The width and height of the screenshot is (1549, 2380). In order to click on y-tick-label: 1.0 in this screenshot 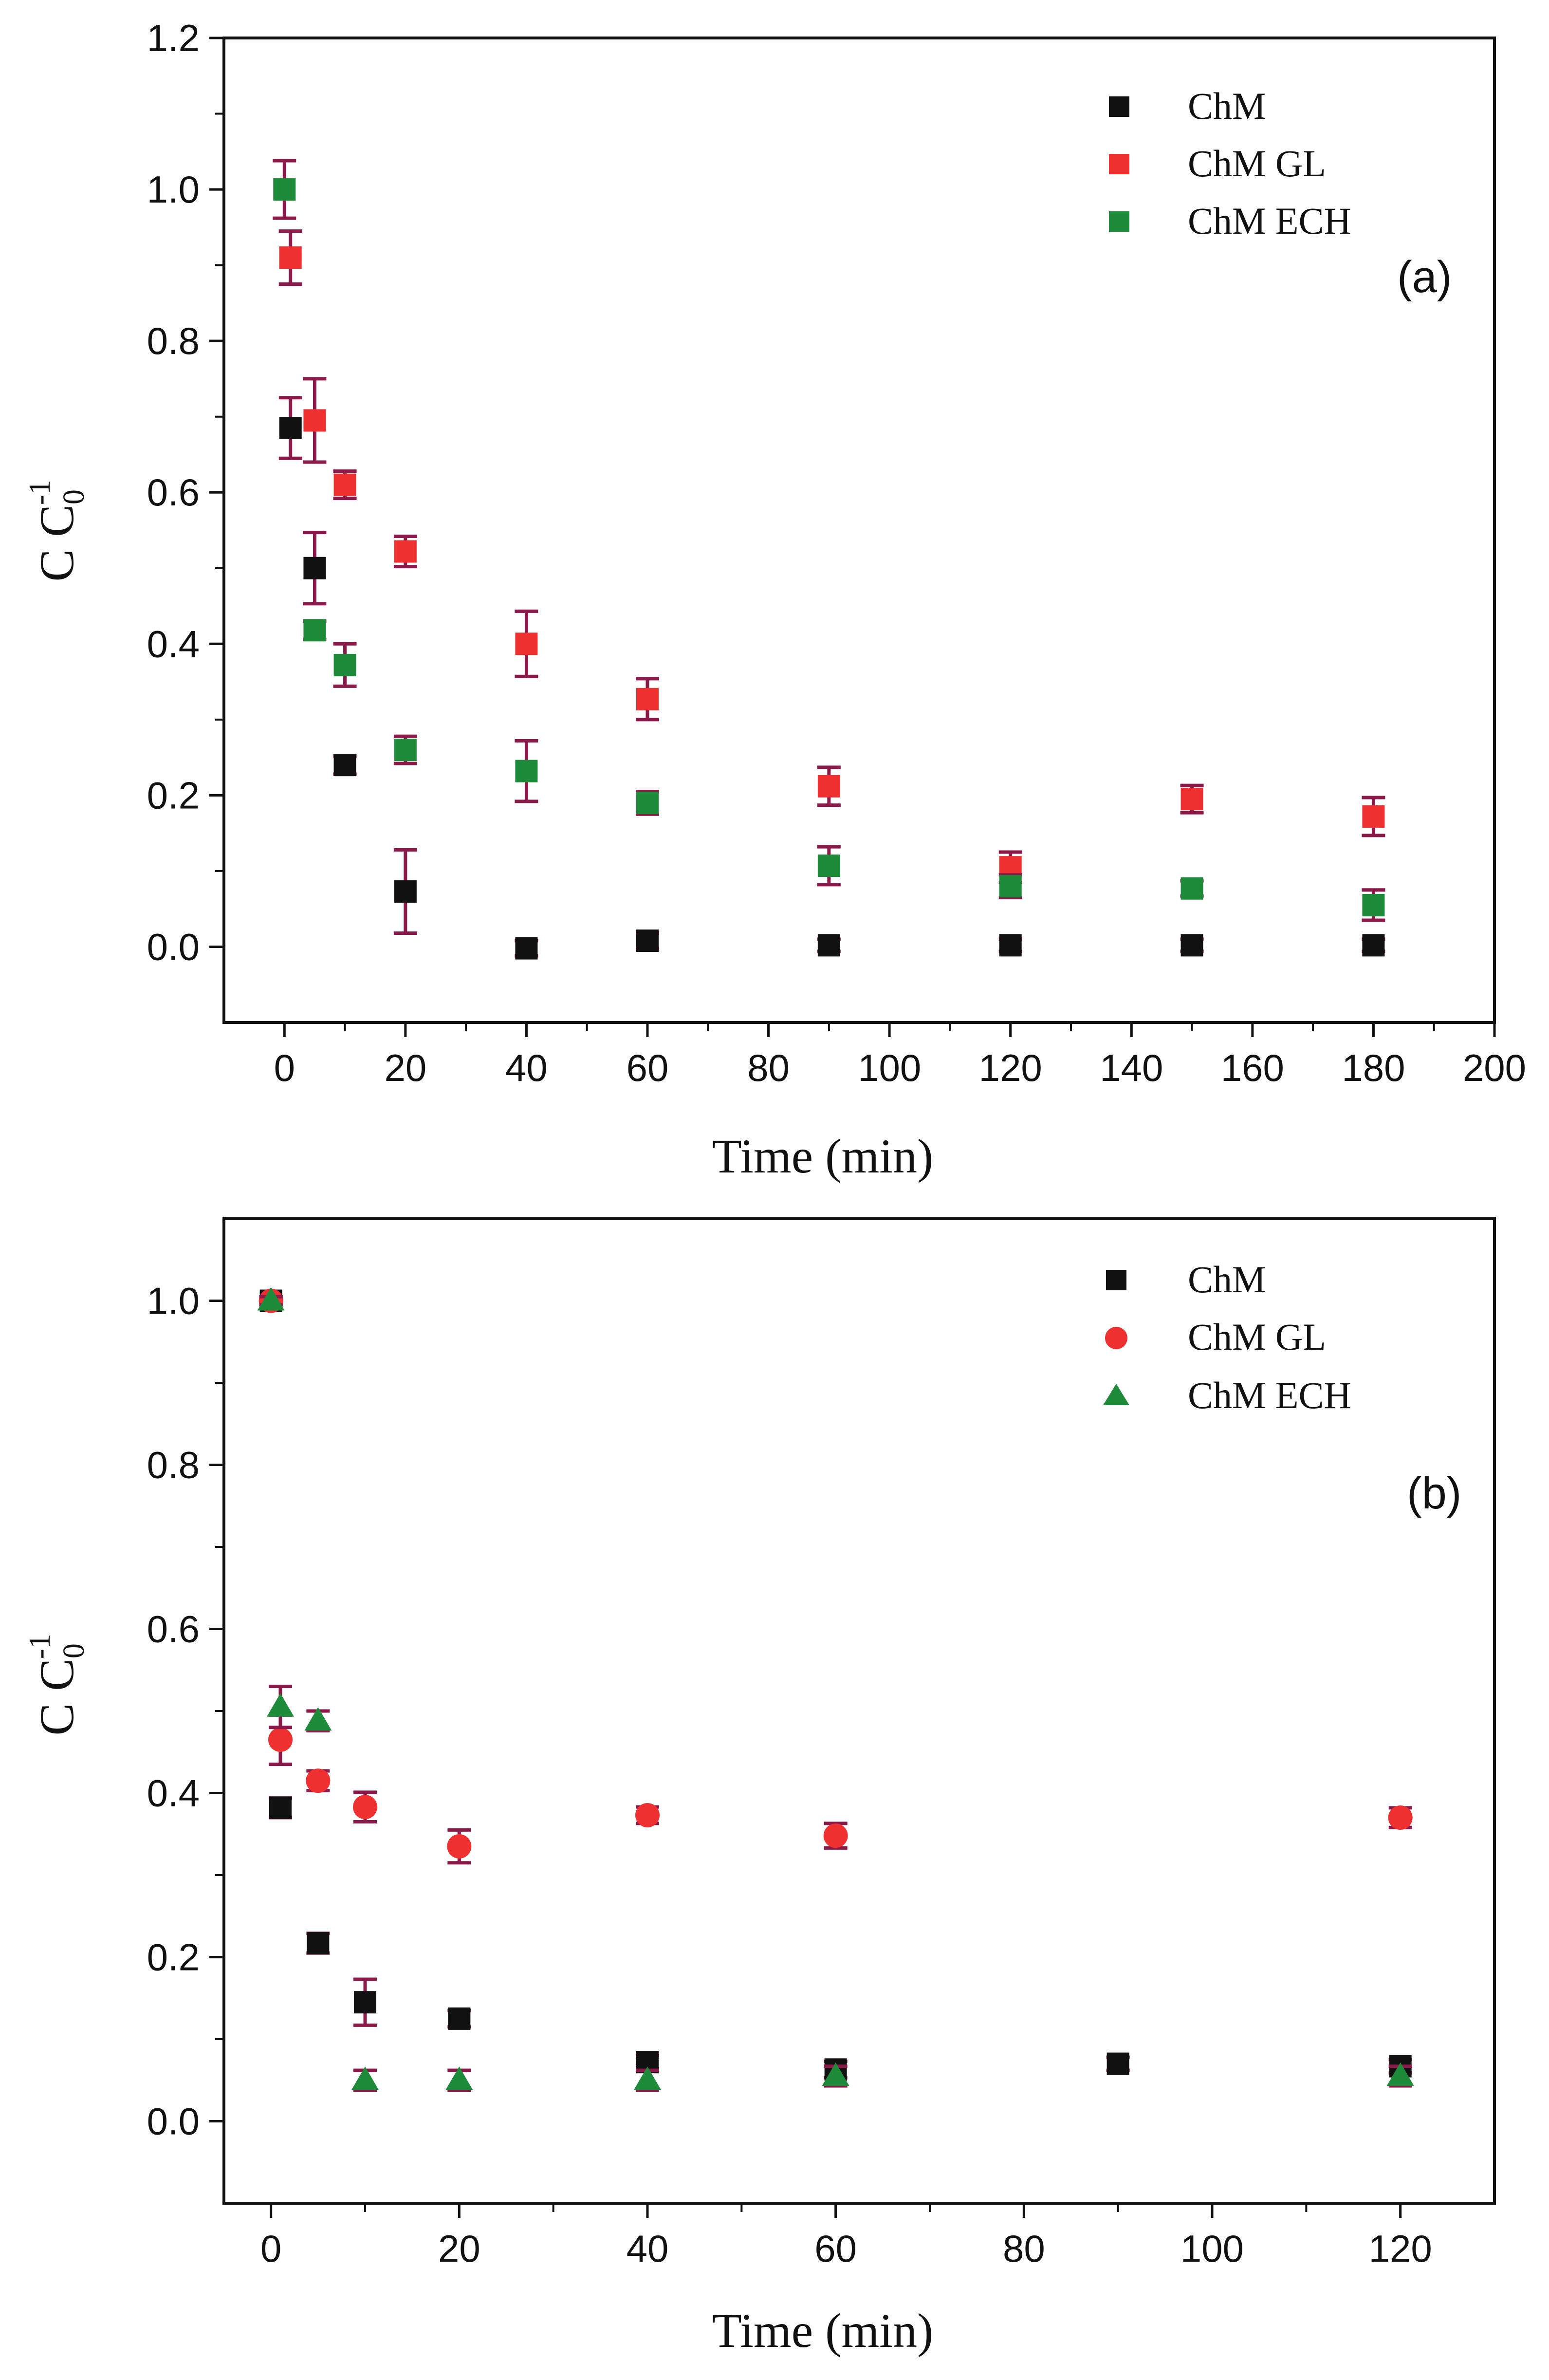, I will do `click(173, 1301)`.